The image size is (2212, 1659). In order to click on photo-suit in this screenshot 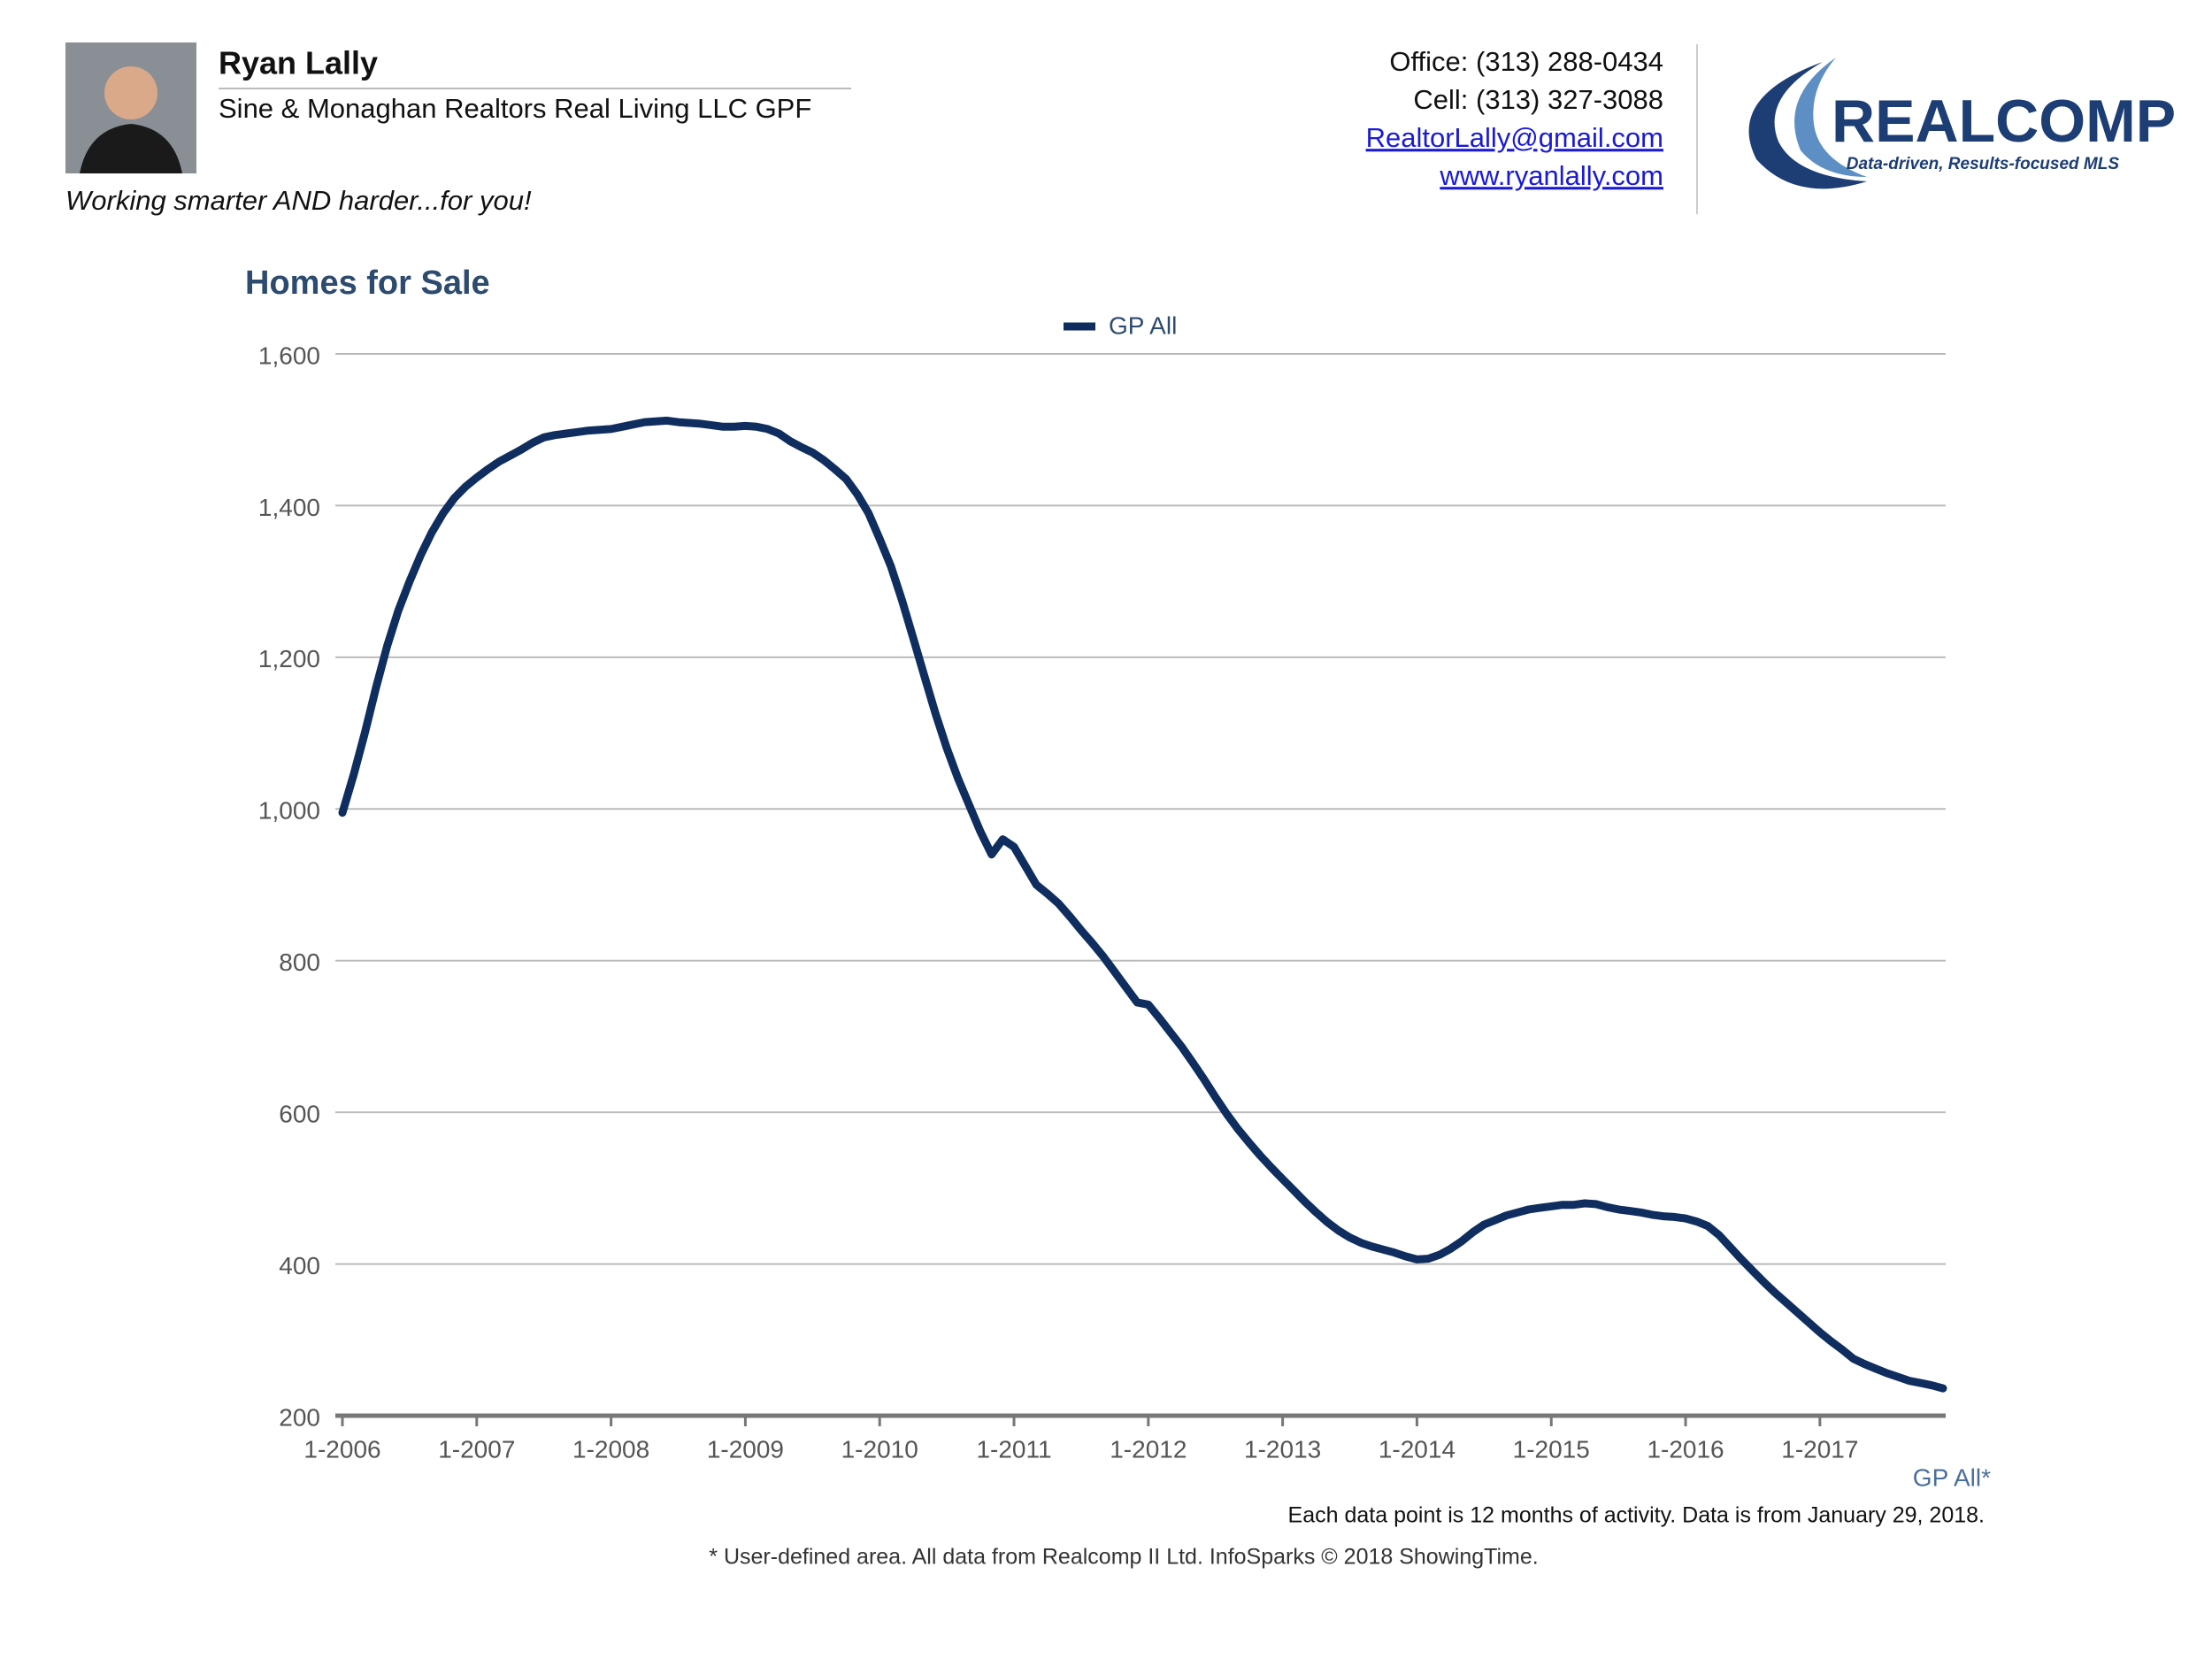, I will do `click(131, 149)`.